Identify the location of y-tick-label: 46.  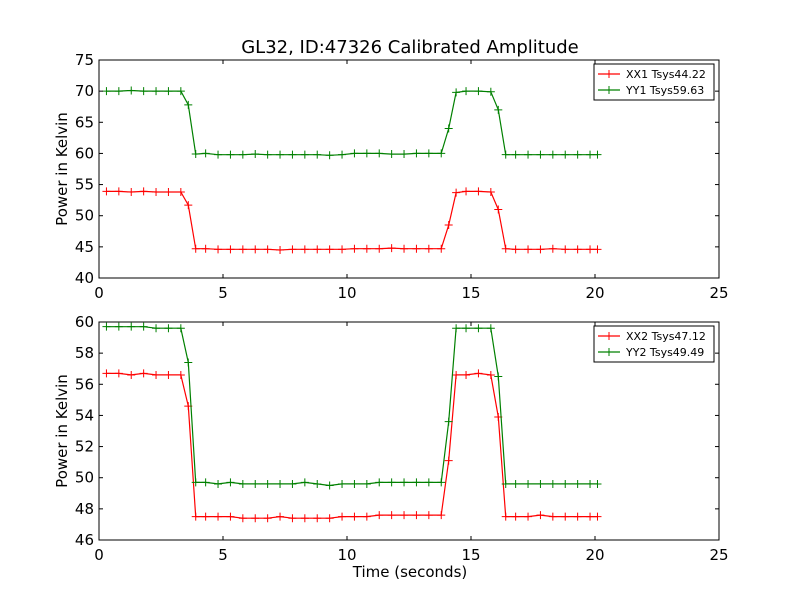
(84, 540).